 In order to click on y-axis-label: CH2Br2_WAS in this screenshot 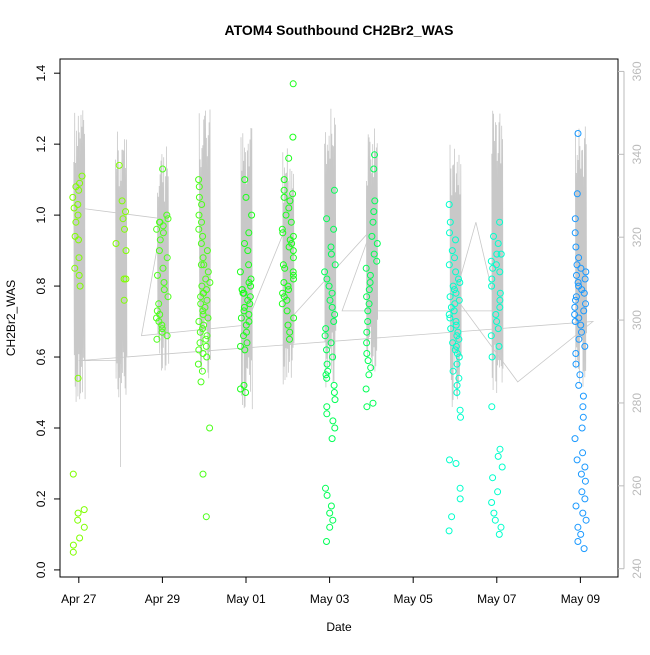, I will do `click(11, 318)`.